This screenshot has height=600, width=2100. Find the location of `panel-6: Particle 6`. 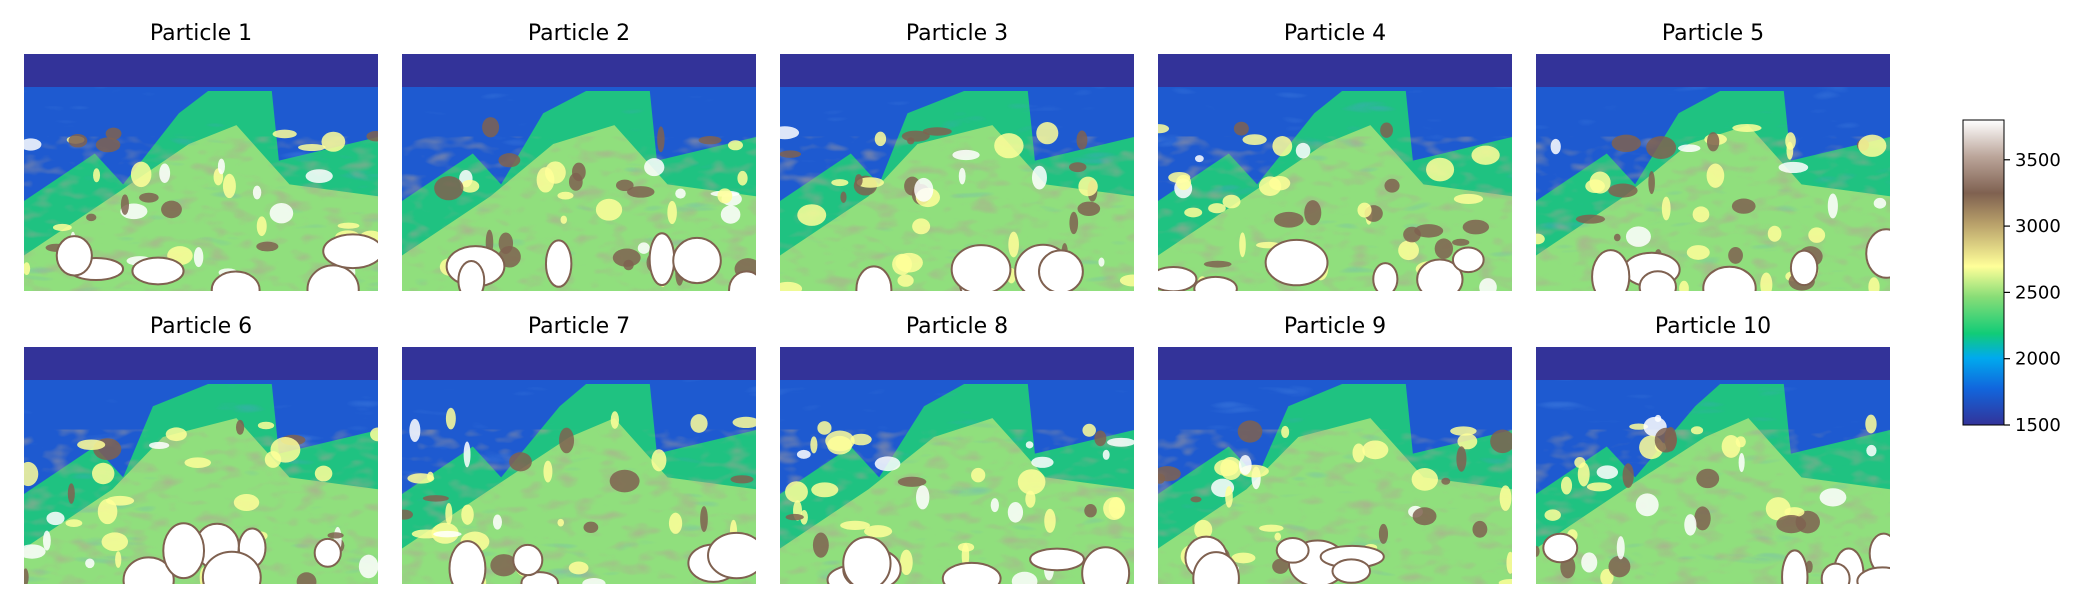

panel-6: Particle 6 is located at coordinates (201, 449).